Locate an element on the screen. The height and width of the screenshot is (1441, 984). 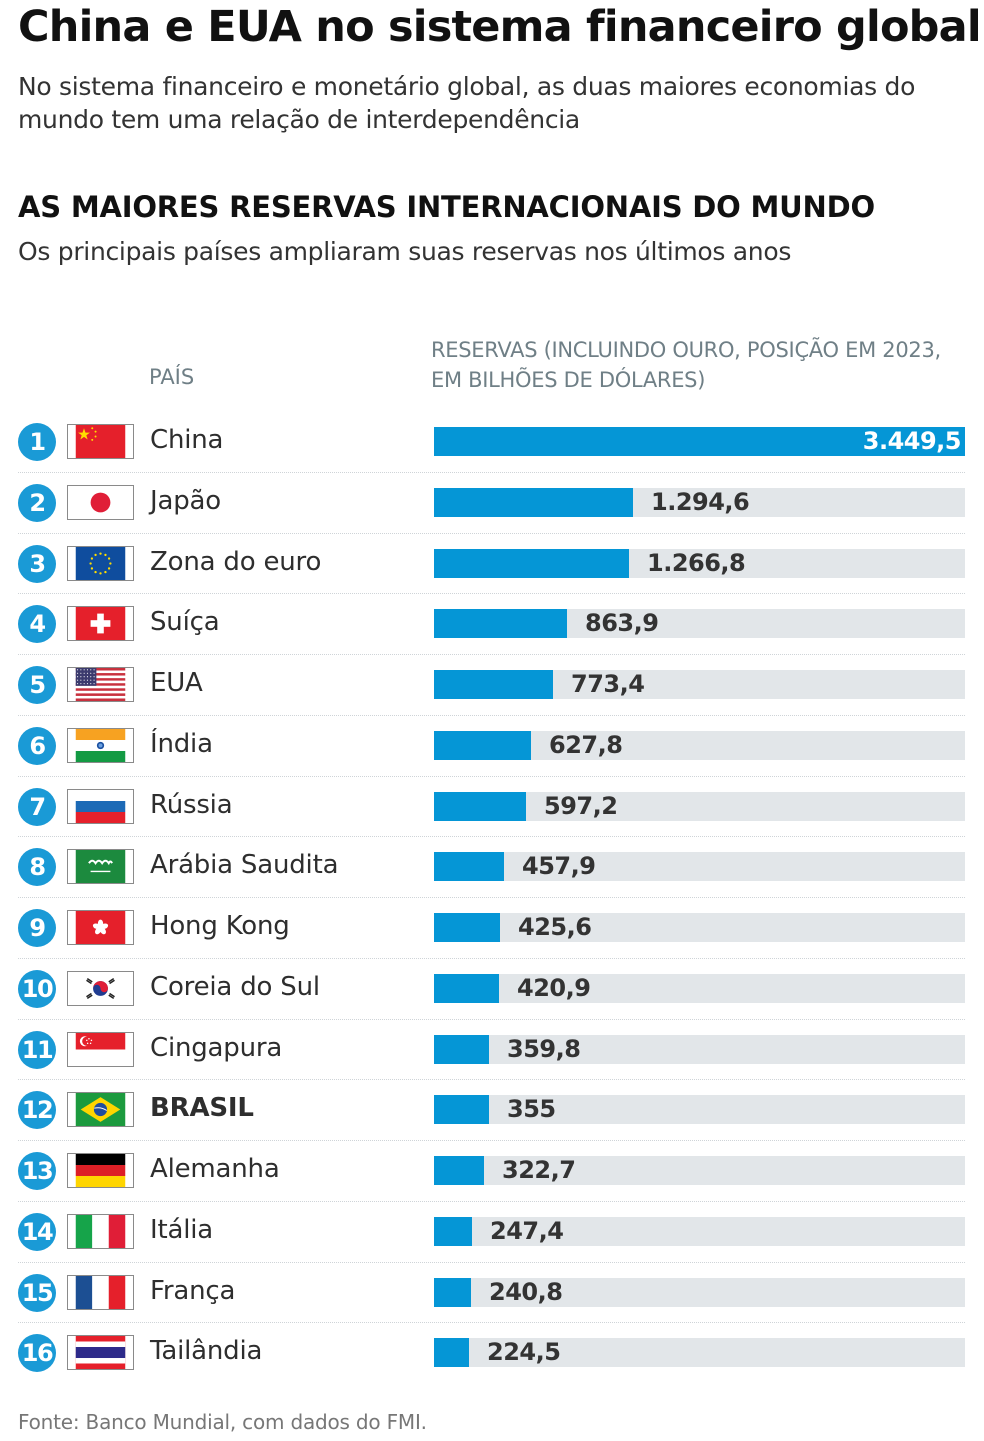
rank-badge: 8 is located at coordinates (37, 867).